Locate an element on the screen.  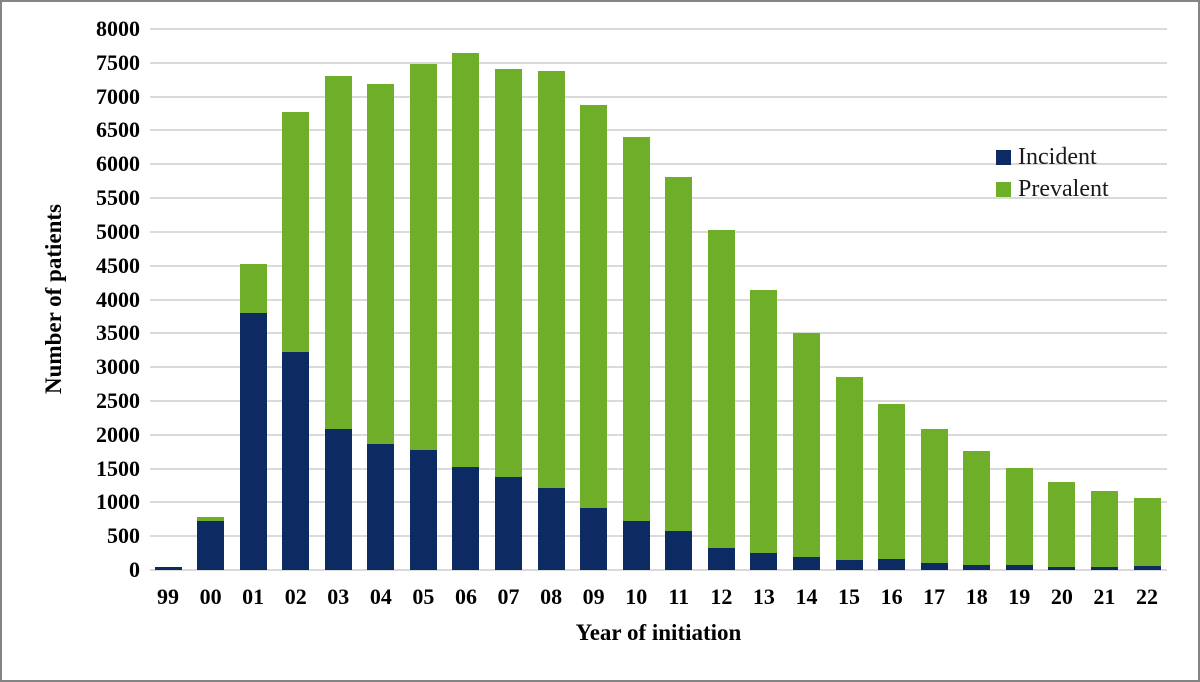
x-tick-label-16: 16 is located at coordinates (891, 596).